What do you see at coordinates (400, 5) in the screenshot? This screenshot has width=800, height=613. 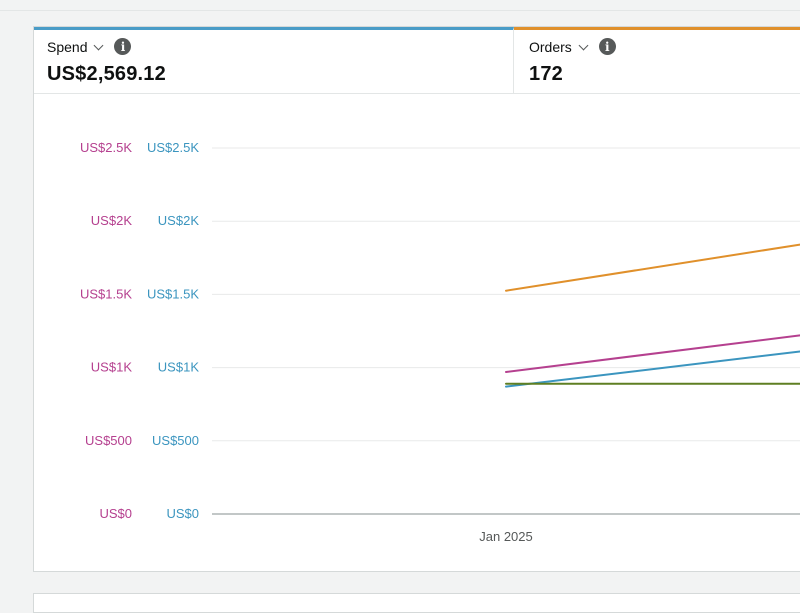 I see `top-strip` at bounding box center [400, 5].